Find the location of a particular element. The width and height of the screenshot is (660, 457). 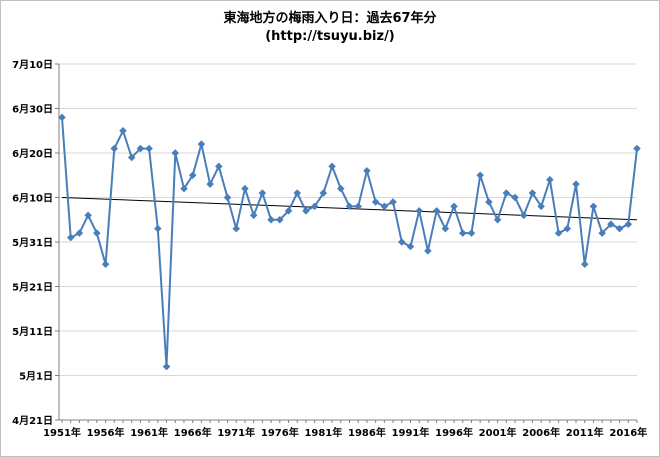

x-tick-label: 2016年 is located at coordinates (628, 432).